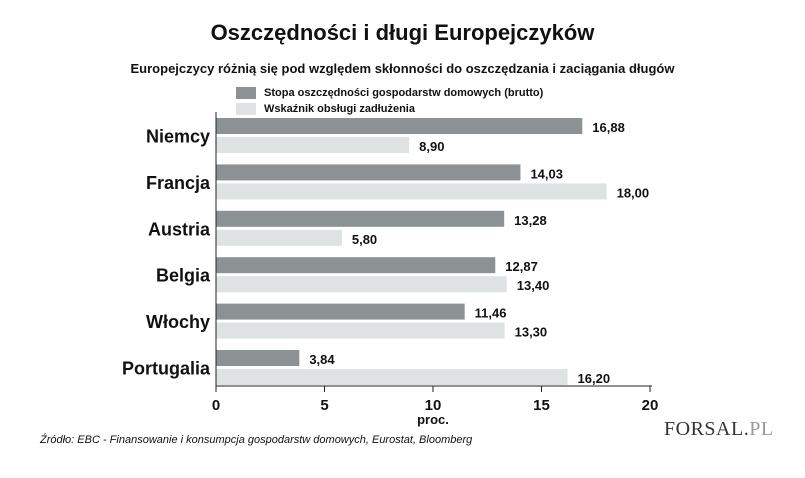 The image size is (805, 478). What do you see at coordinates (531, 332) in the screenshot?
I see `data-label-series-2: 13,30` at bounding box center [531, 332].